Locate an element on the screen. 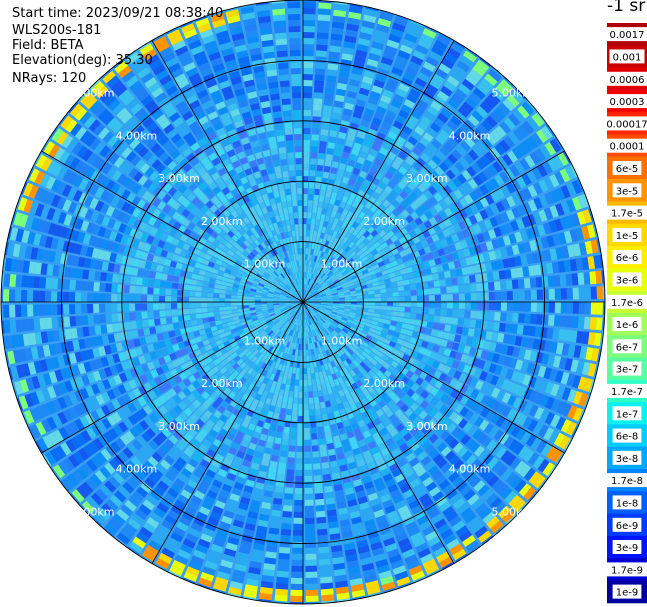  range-ring-label: 3.00km is located at coordinates (179, 426).